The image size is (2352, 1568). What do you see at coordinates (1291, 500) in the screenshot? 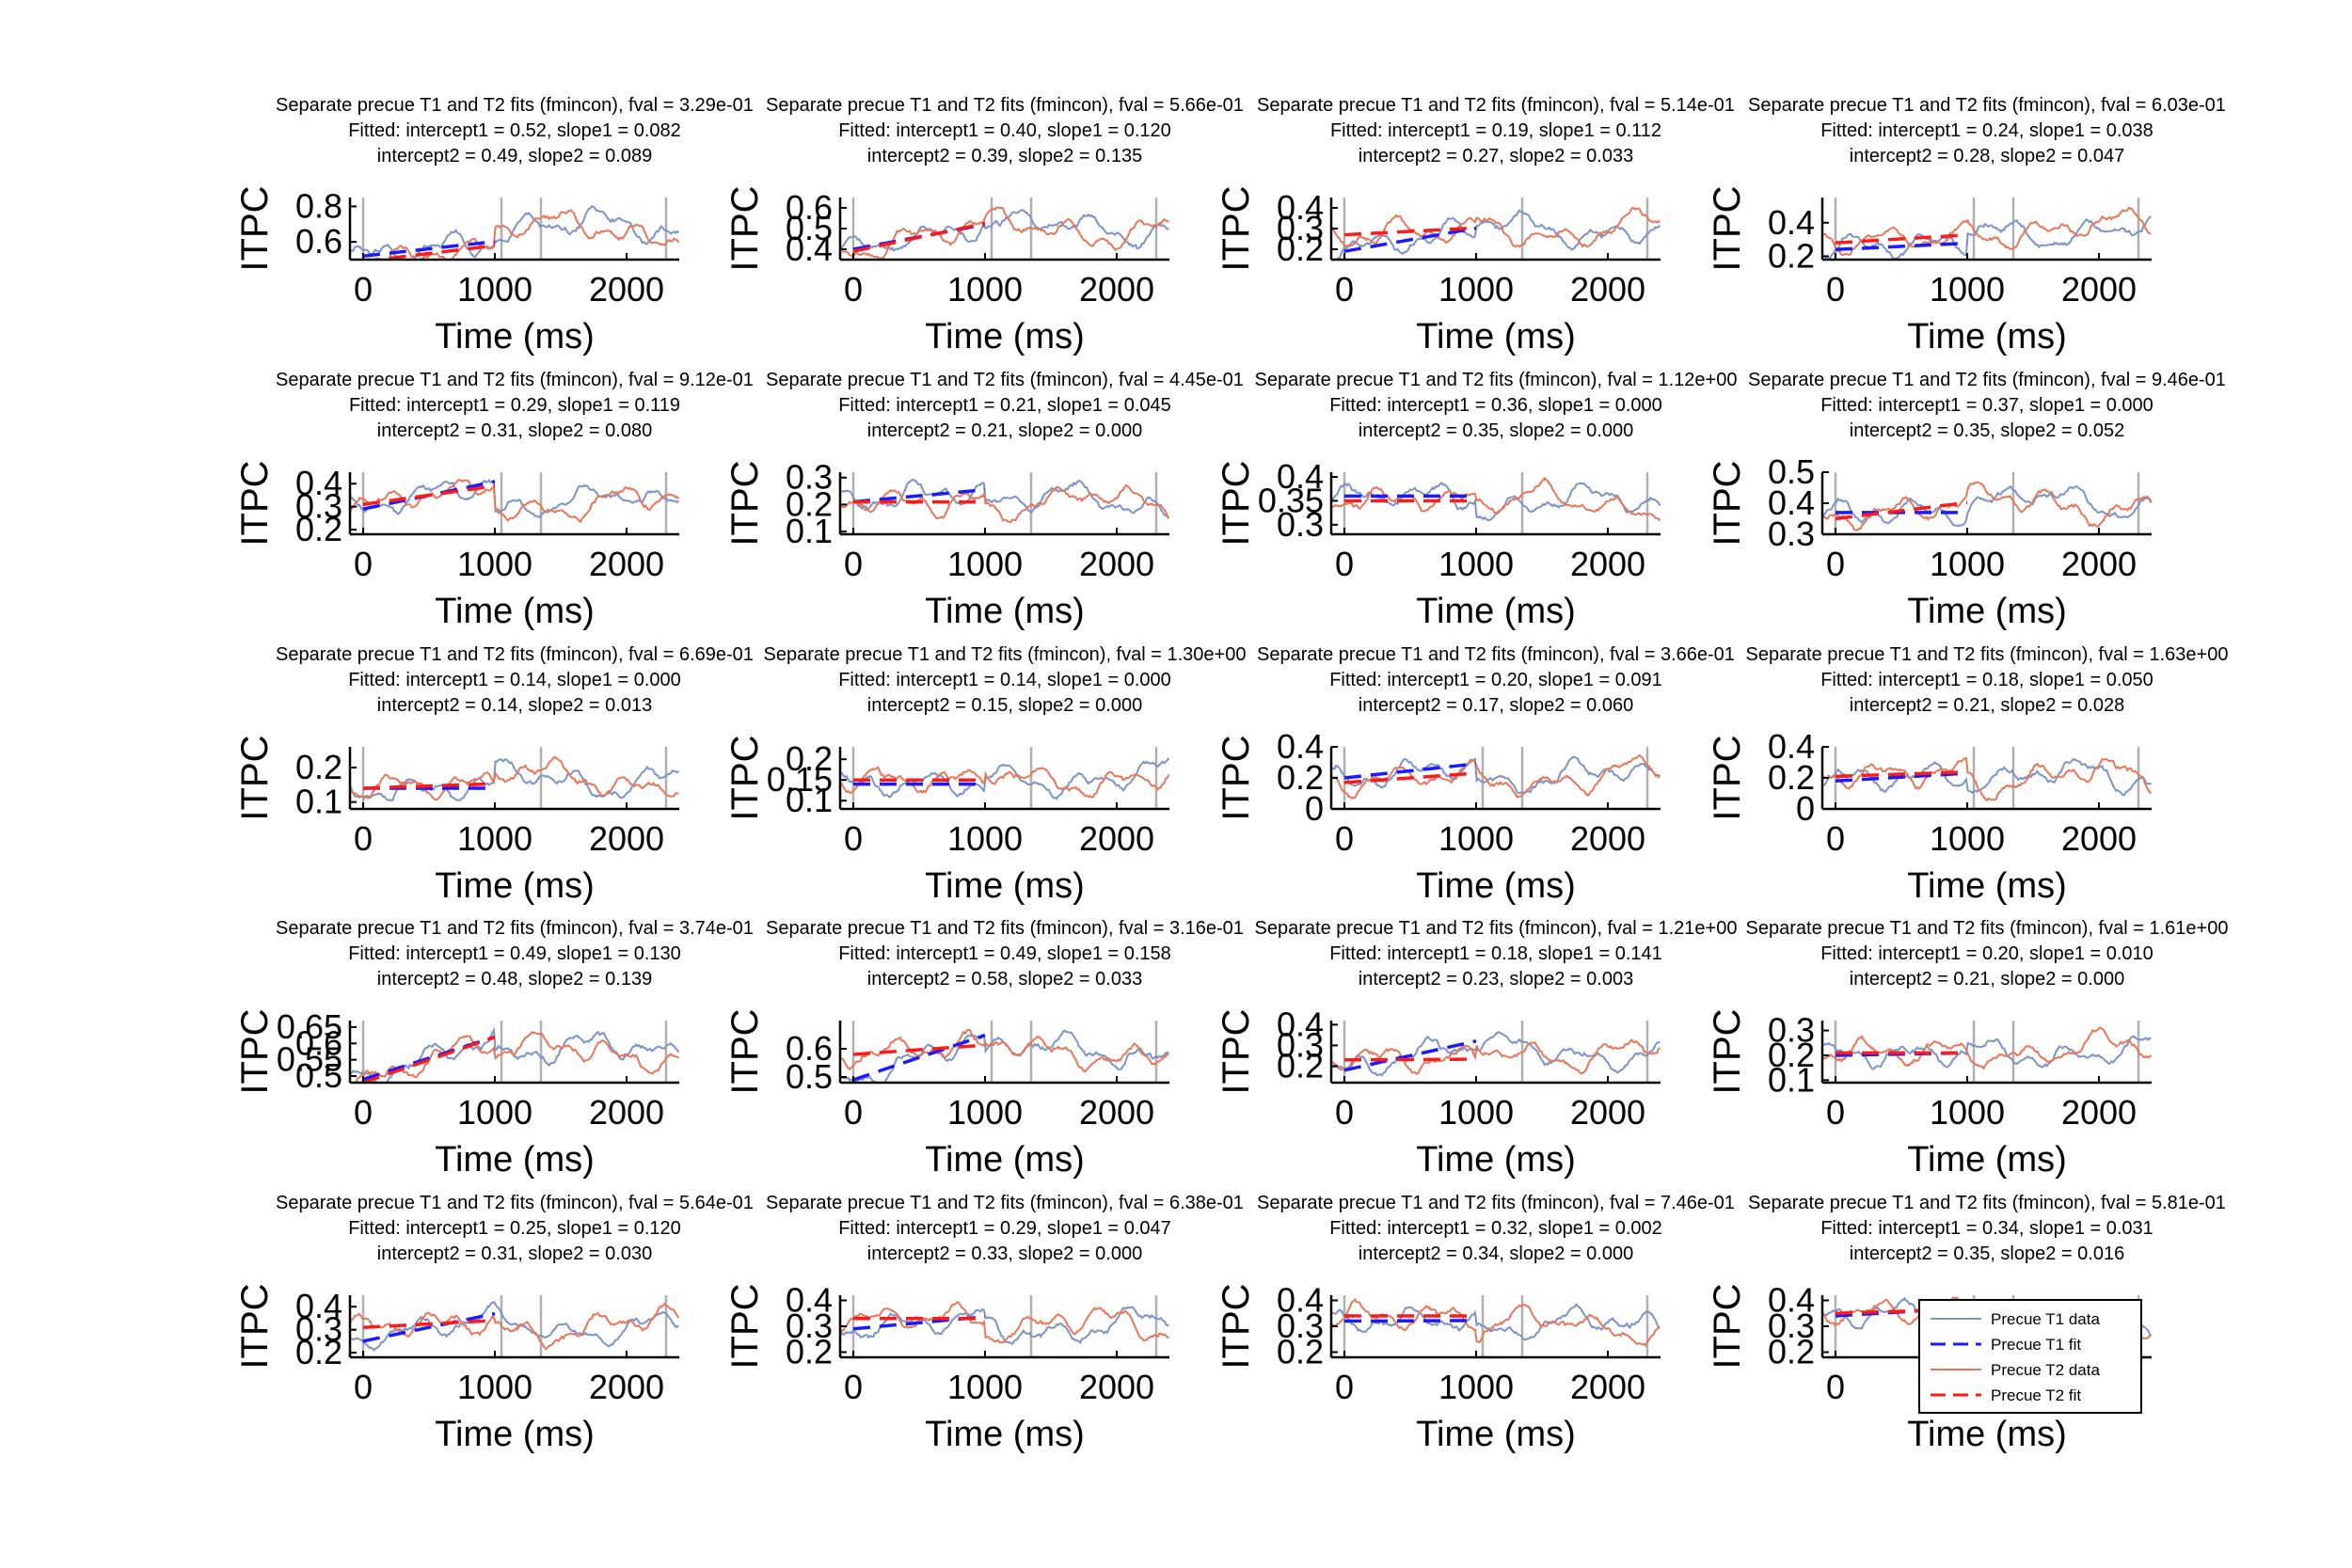
I see `y-tick-label: 0.35` at bounding box center [1291, 500].